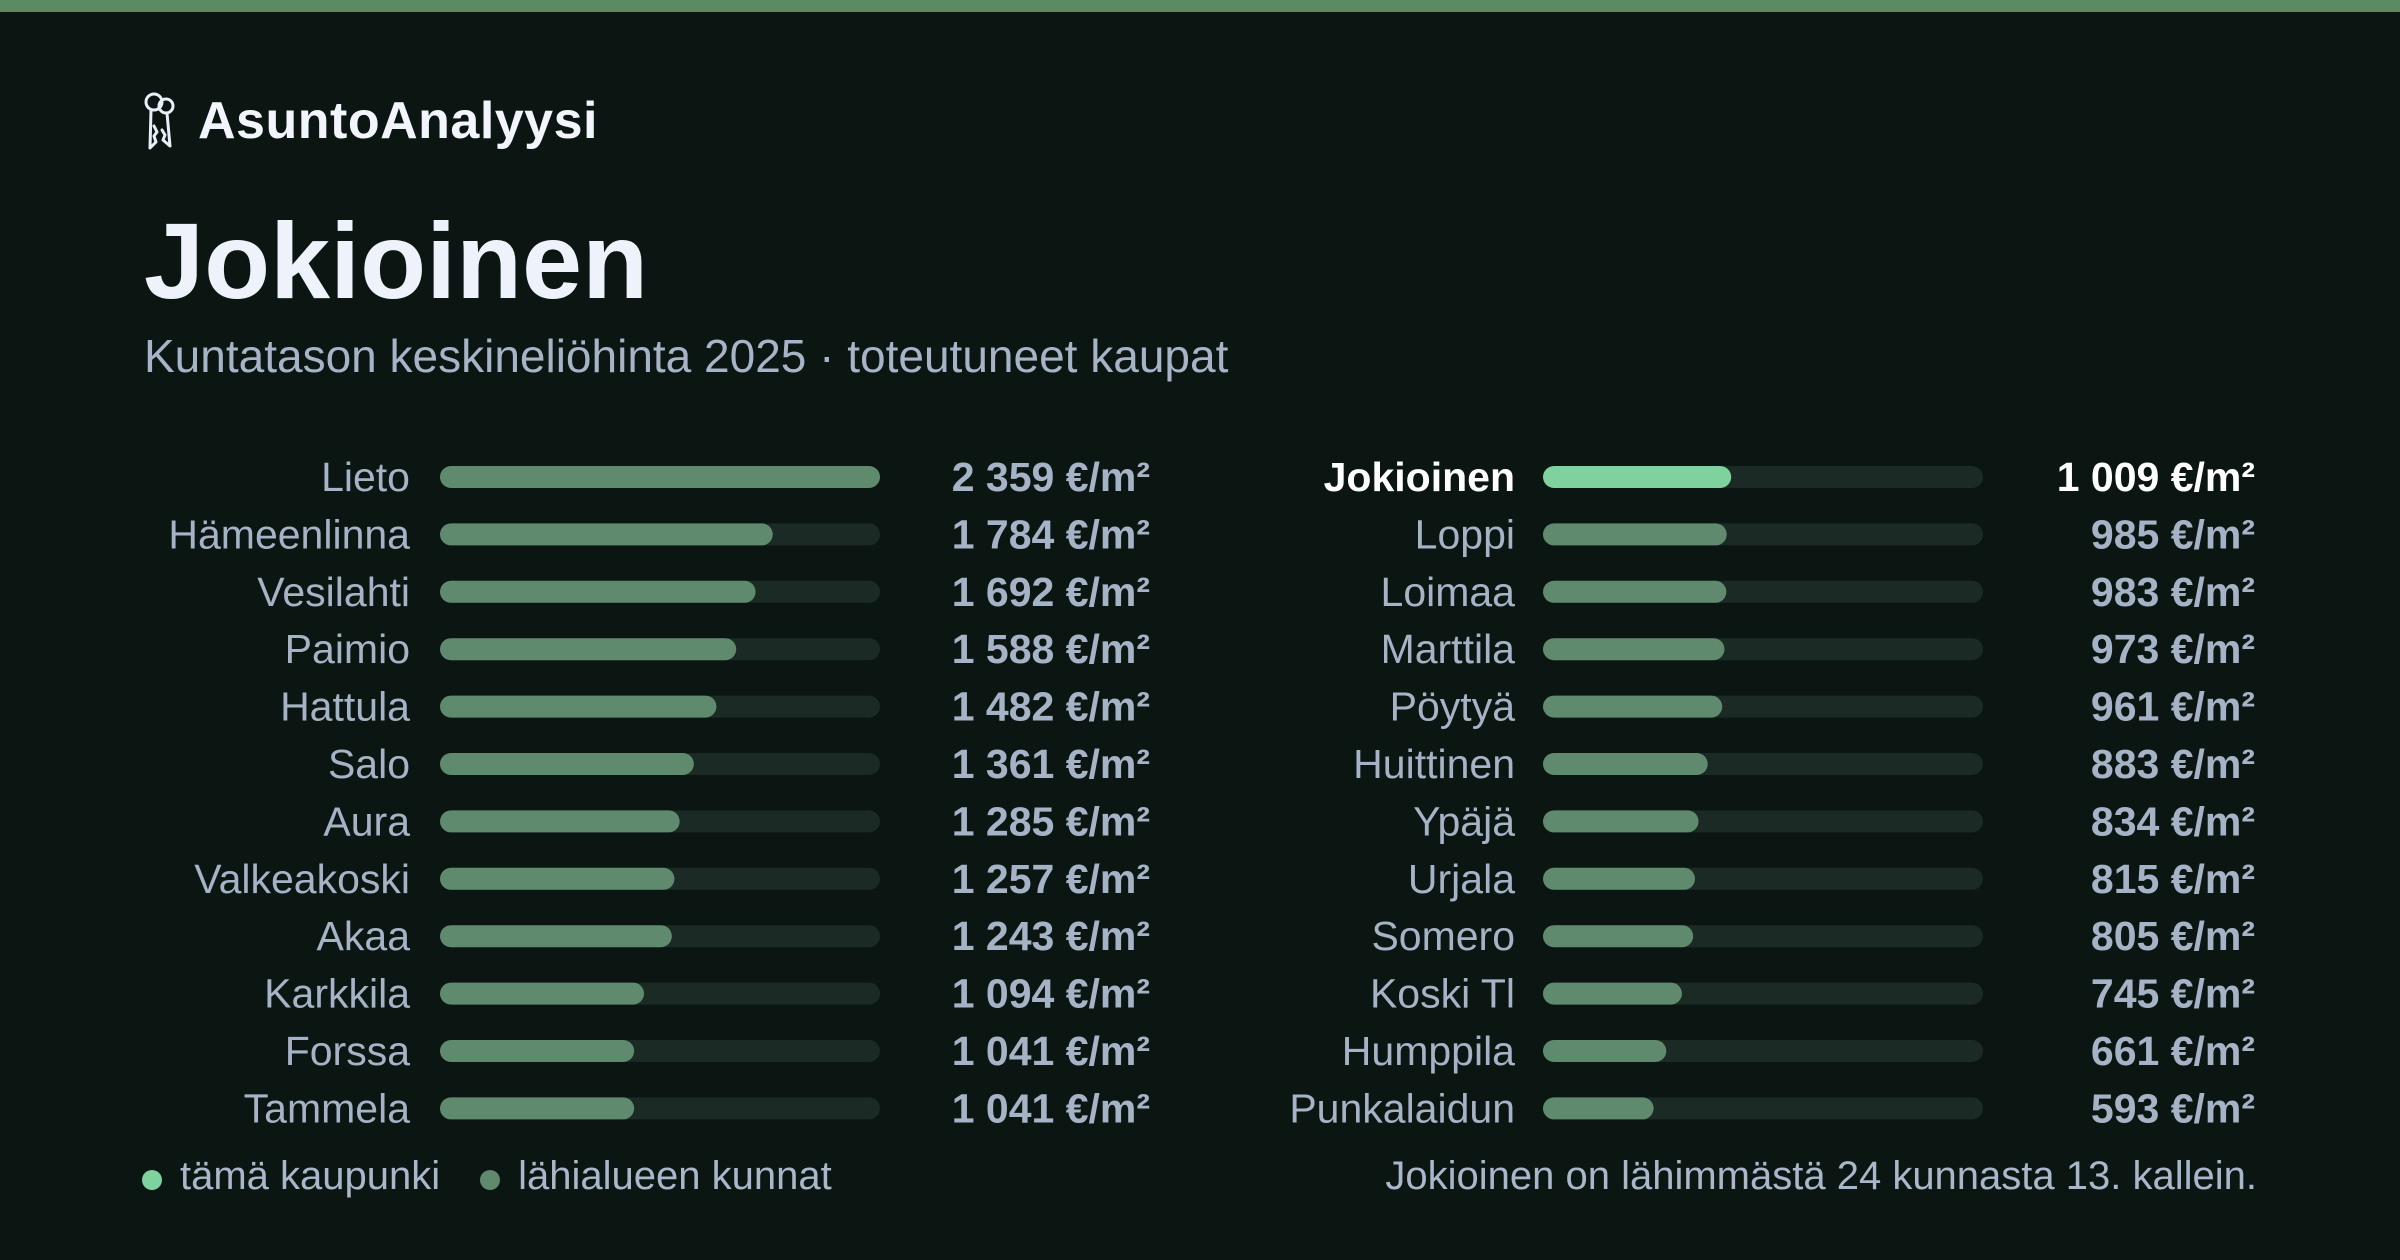 Image resolution: width=2400 pixels, height=1260 pixels. Describe the element at coordinates (1464, 821) in the screenshot. I see `bar-label: Ypäjä` at that location.